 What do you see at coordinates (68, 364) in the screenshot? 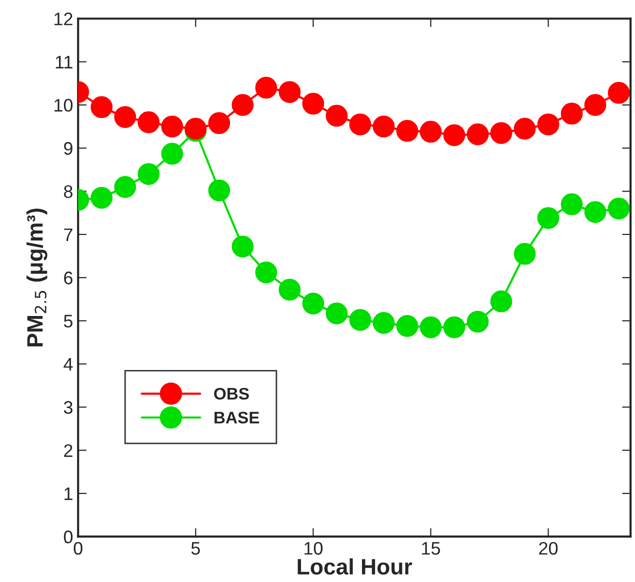
I see `y-tick-label: 4` at bounding box center [68, 364].